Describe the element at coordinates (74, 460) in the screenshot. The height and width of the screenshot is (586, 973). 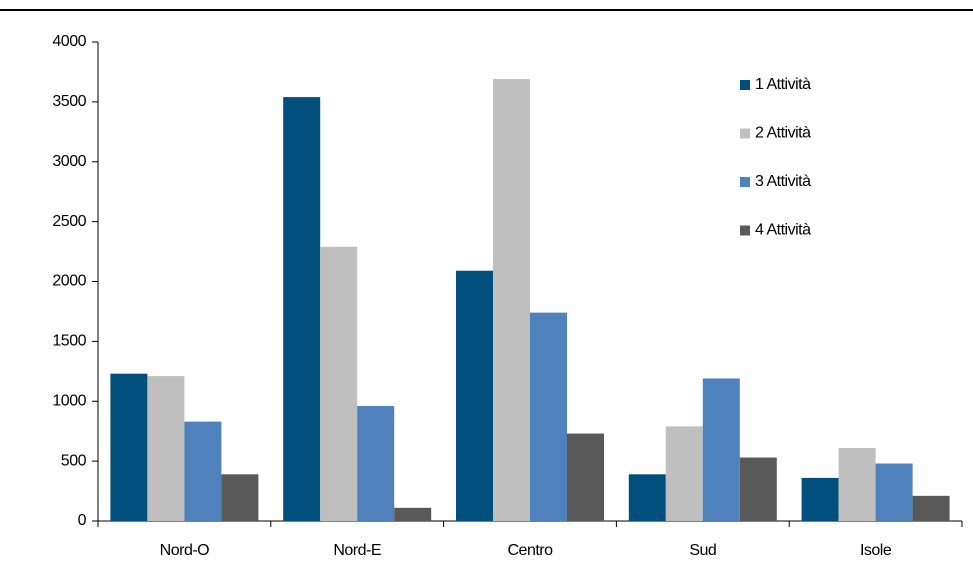
I see `y-tick-label: 500` at that location.